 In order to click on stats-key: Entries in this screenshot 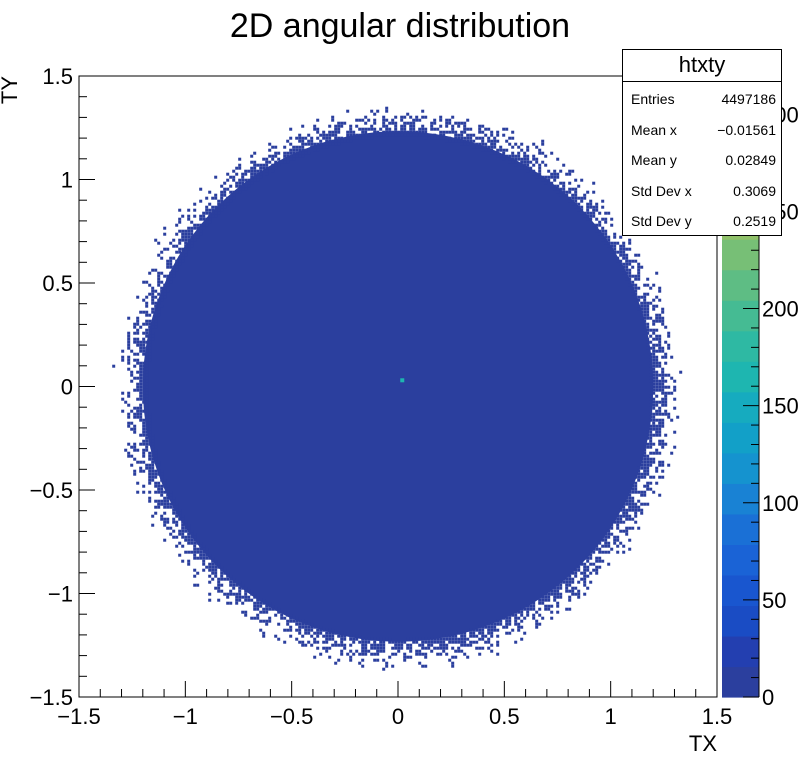, I will do `click(653, 99)`.